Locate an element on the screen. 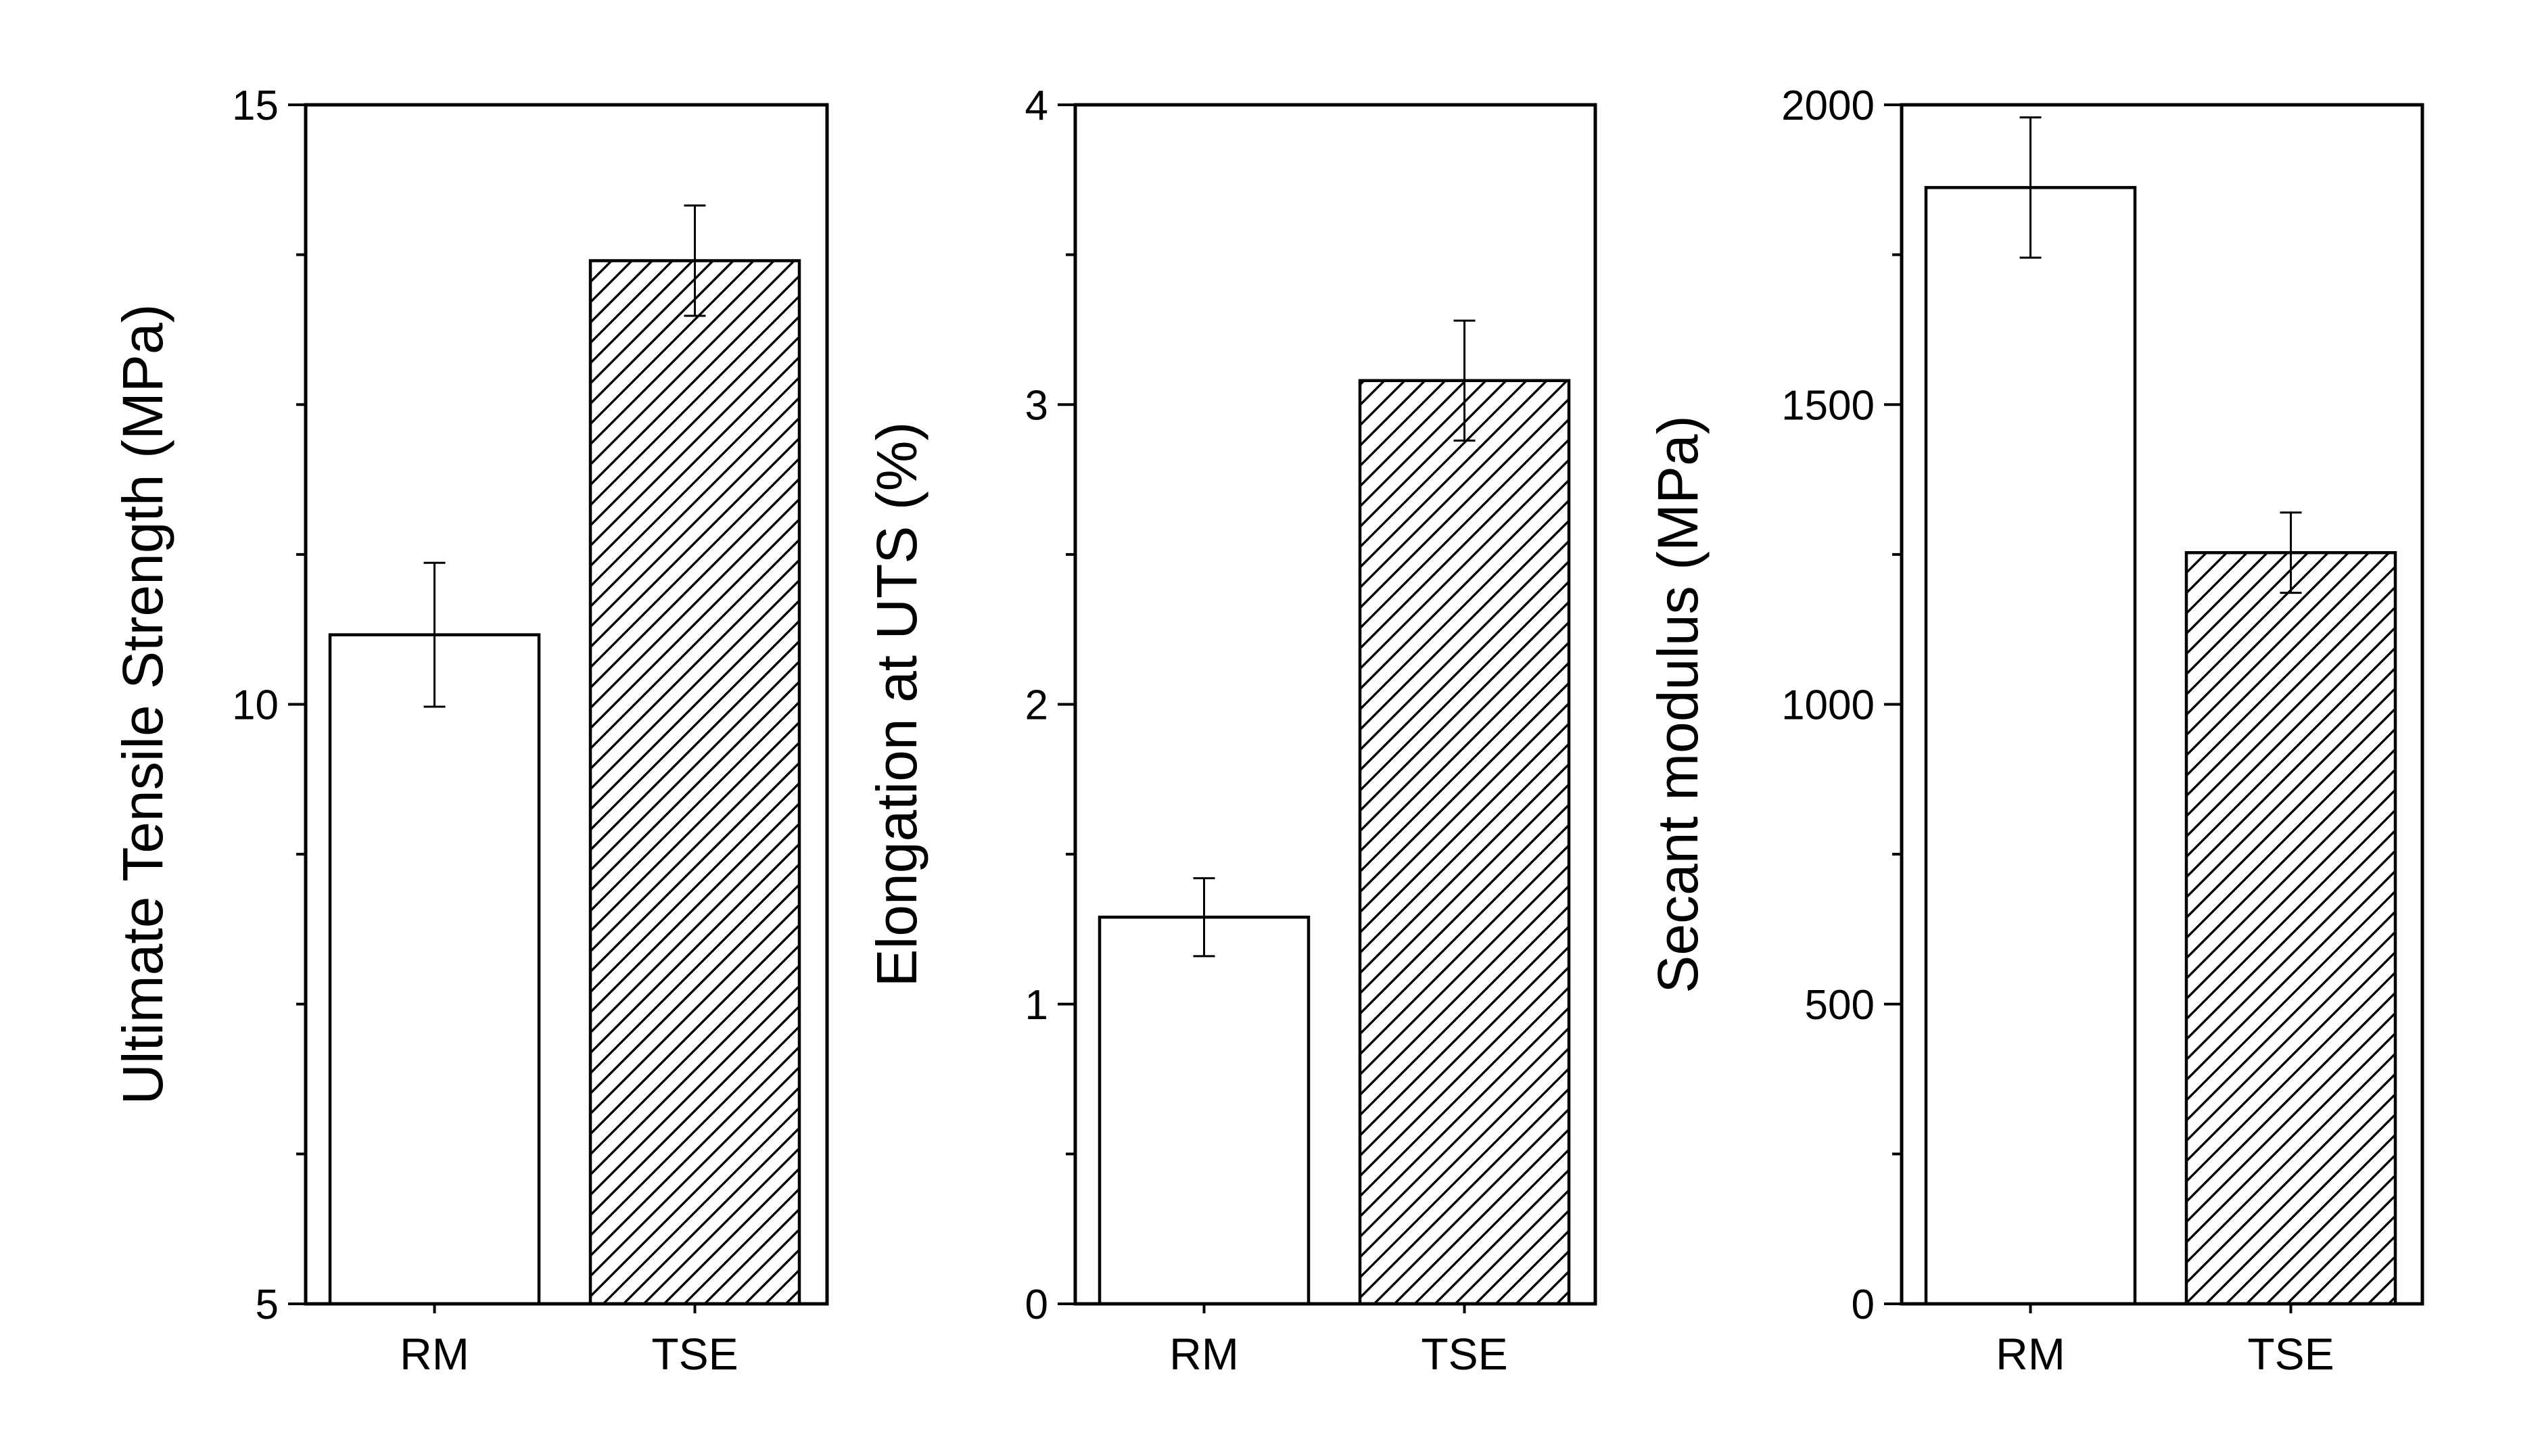 This screenshot has height=1456, width=2538. chart3-y-tick-label: 0 is located at coordinates (1864, 1305).